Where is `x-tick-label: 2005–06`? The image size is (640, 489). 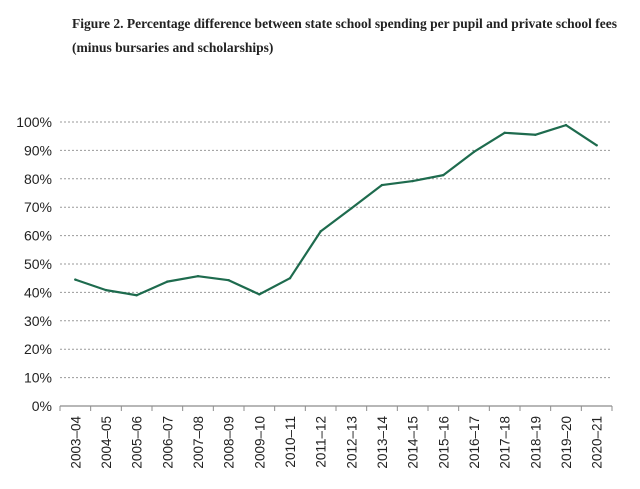
x-tick-label: 2005–06 is located at coordinates (137, 442).